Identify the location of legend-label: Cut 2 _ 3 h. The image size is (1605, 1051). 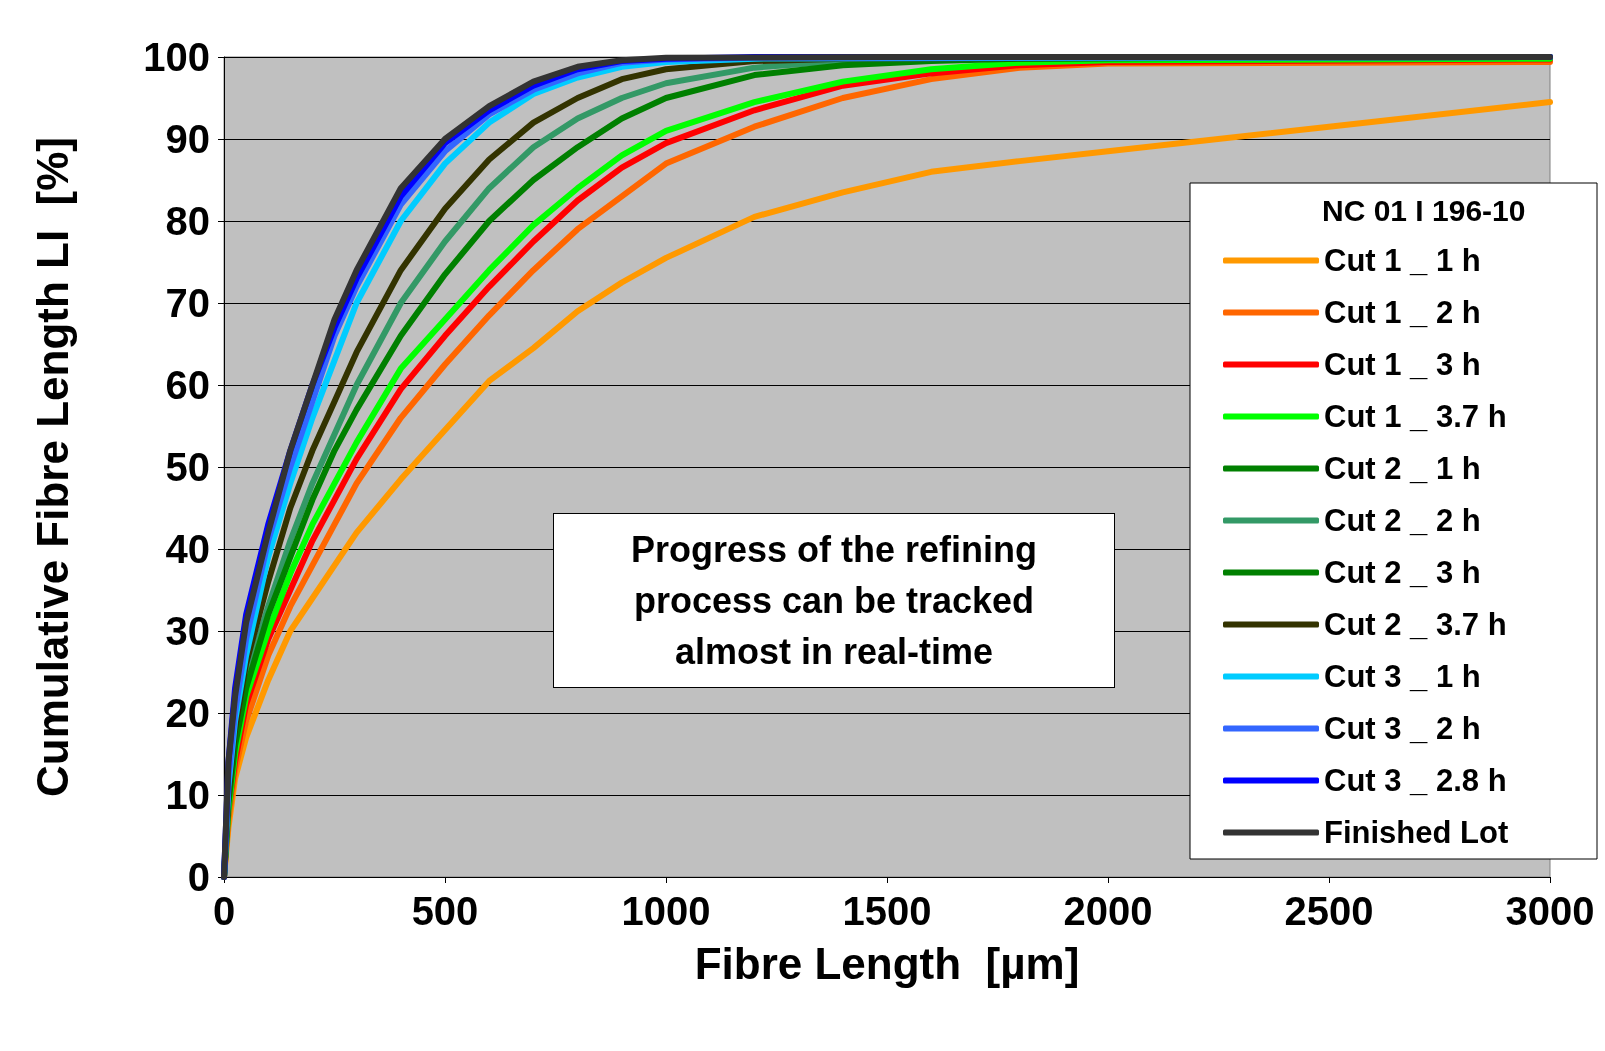
(1402, 572).